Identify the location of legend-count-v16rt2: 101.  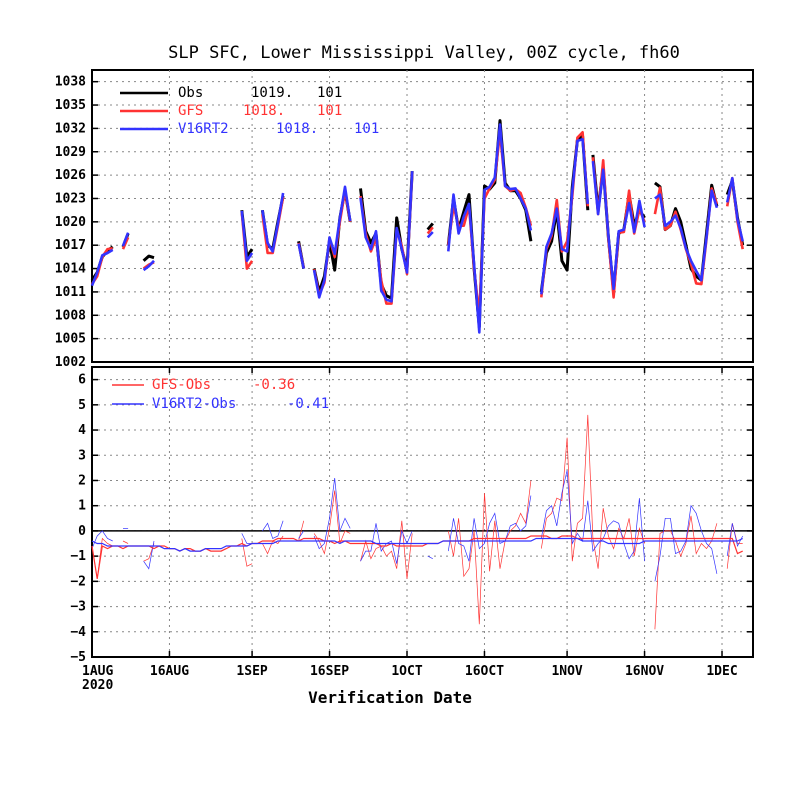
(366, 129).